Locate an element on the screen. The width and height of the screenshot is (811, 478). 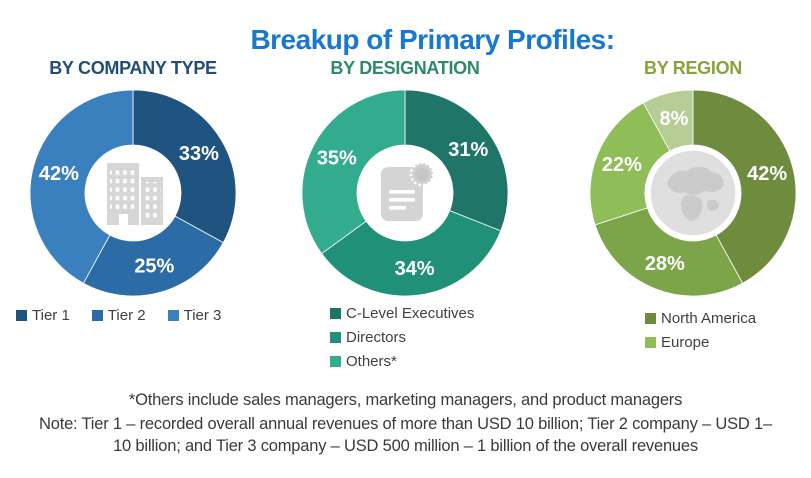
figure-title: Breakup of Primary Profiles: is located at coordinates (432, 39).